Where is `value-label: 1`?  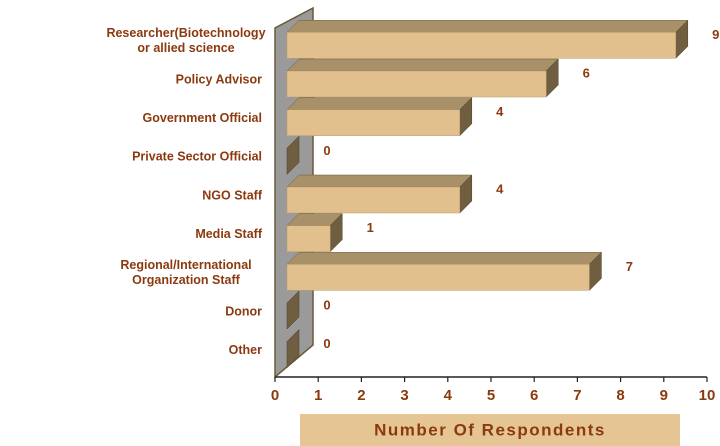
value-label: 1 is located at coordinates (370, 227).